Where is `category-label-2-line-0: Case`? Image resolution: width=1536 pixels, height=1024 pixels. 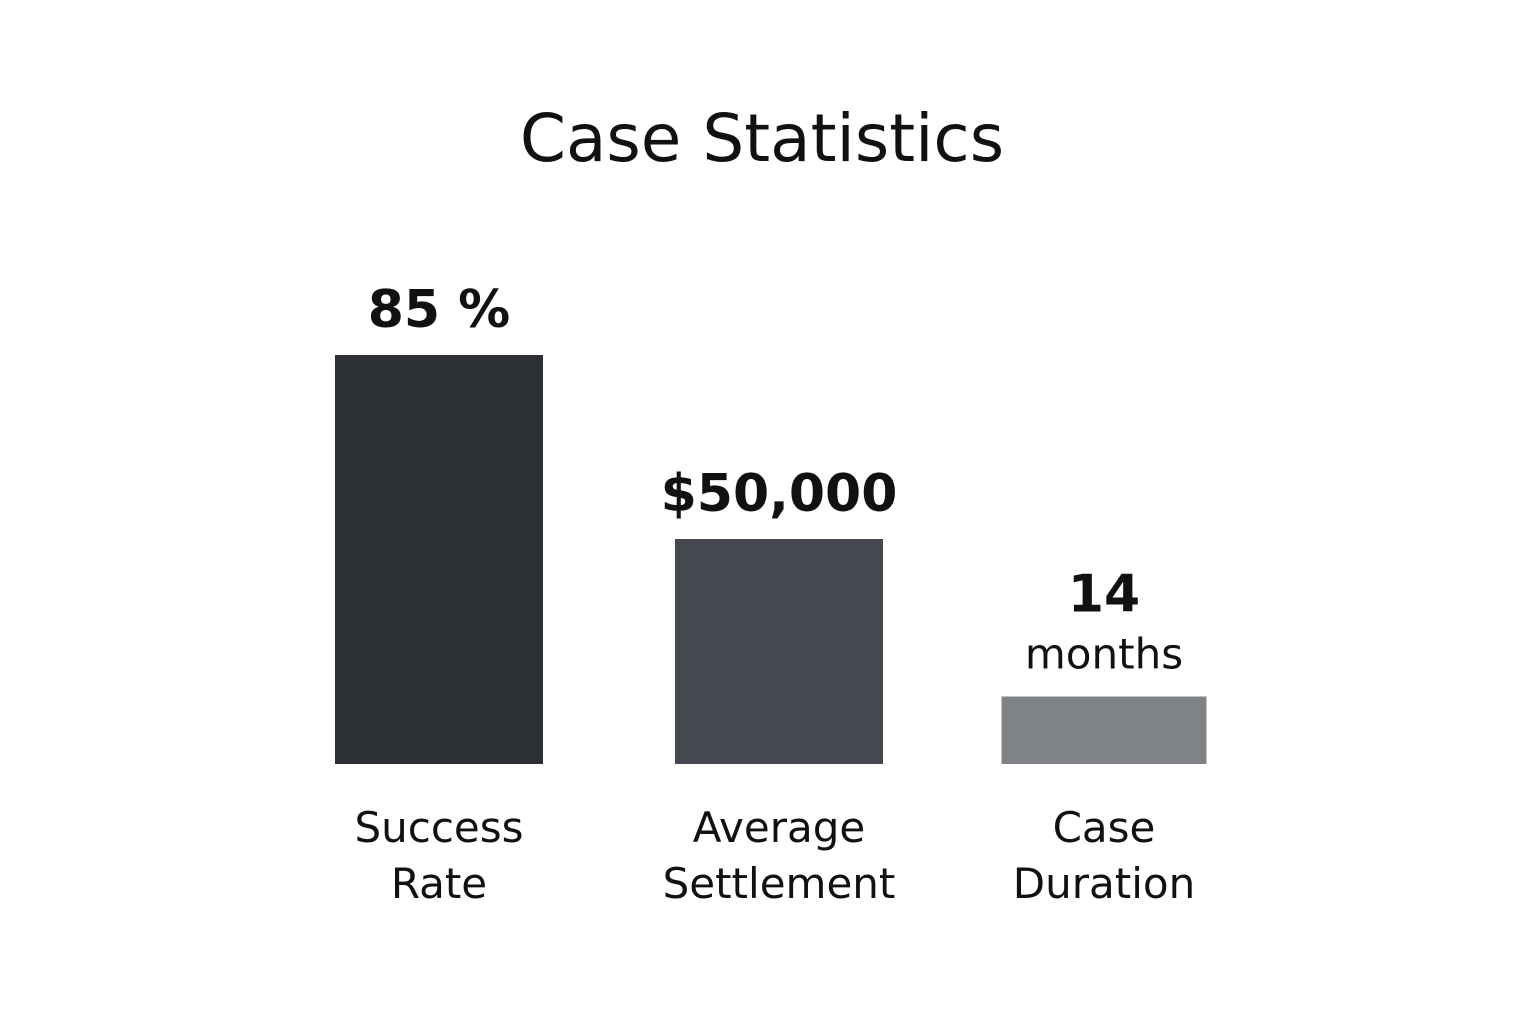
category-label-2-line-0: Case is located at coordinates (1104, 827).